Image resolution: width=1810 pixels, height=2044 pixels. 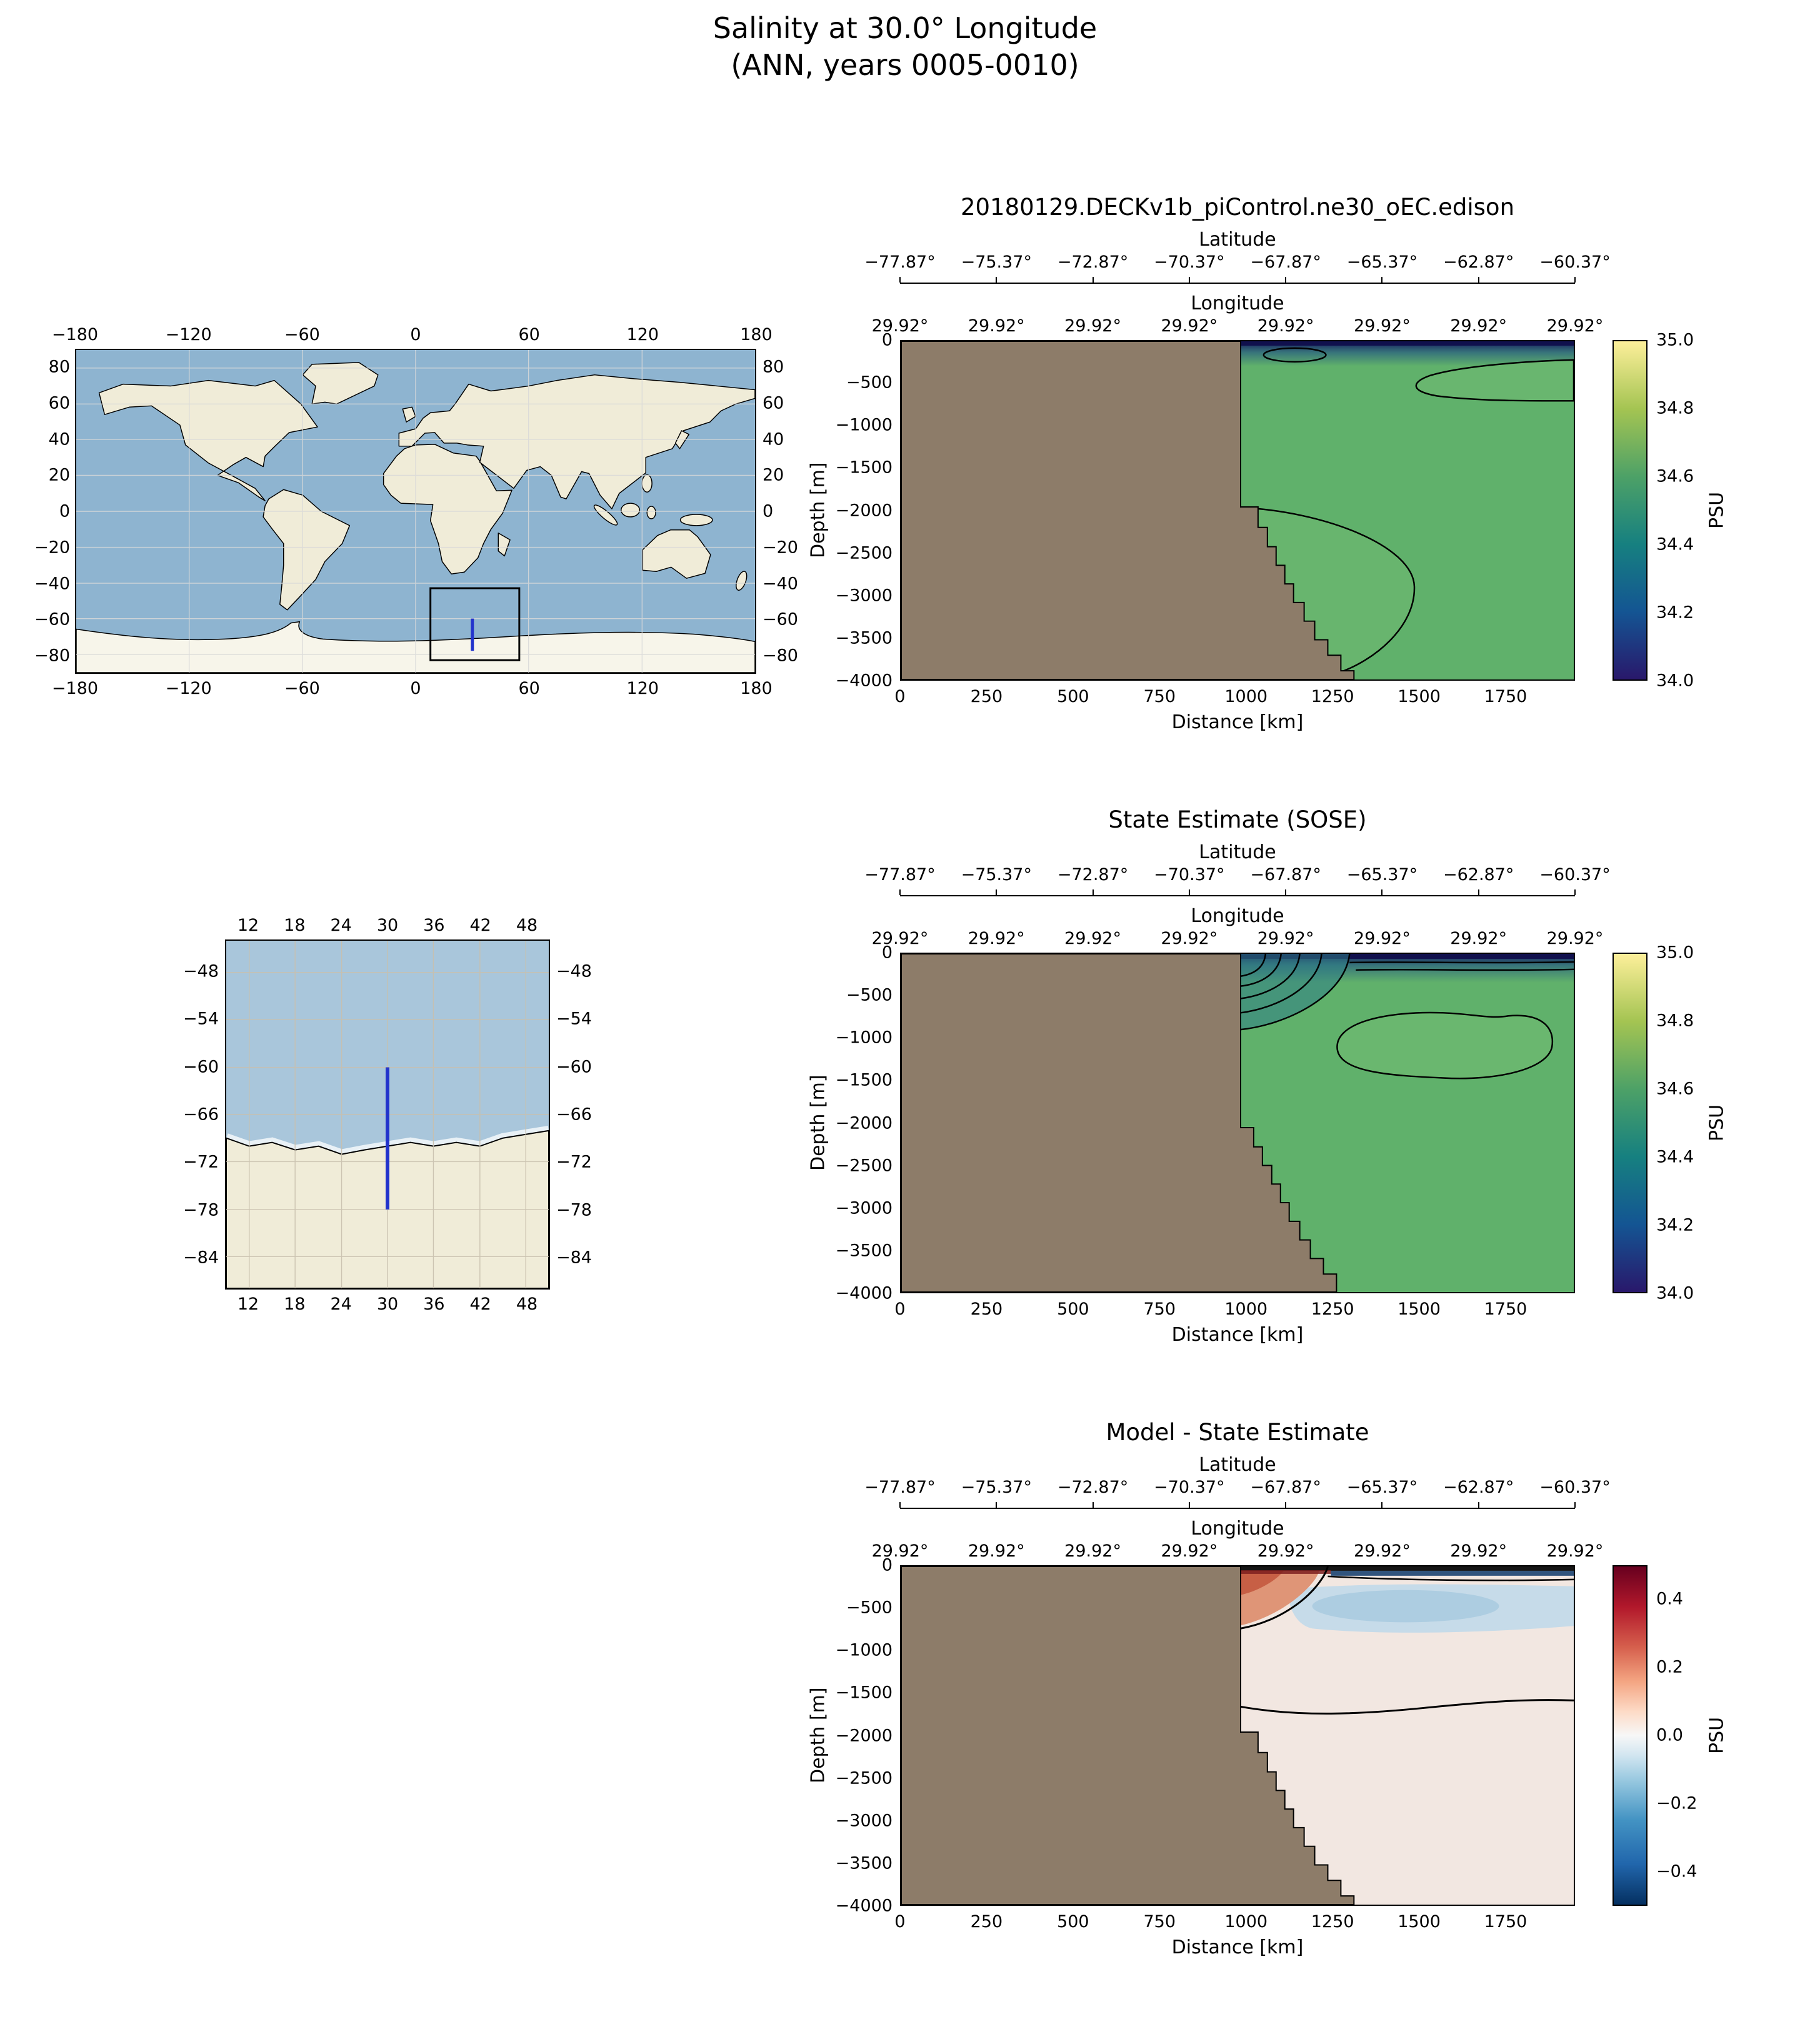 What do you see at coordinates (1285, 1598) in the screenshot?
I see `salty-bias-contour` at bounding box center [1285, 1598].